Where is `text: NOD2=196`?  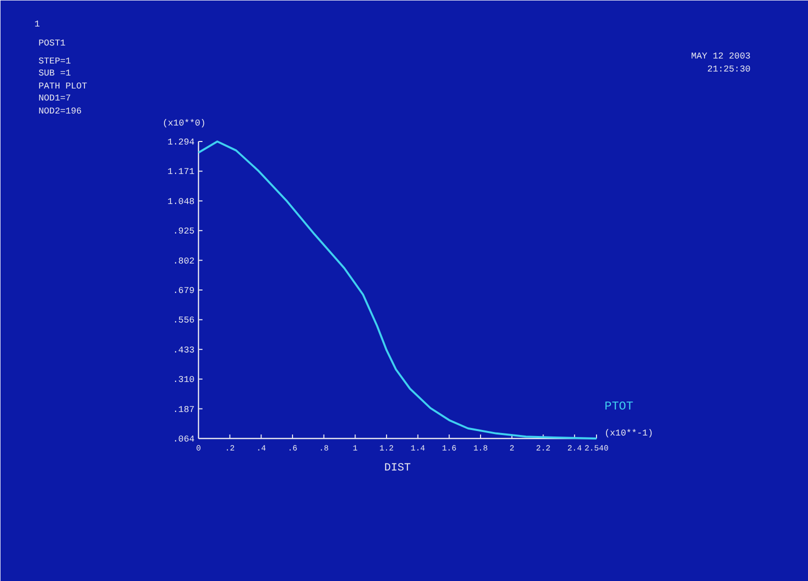
text: NOD2=196 is located at coordinates (60, 111).